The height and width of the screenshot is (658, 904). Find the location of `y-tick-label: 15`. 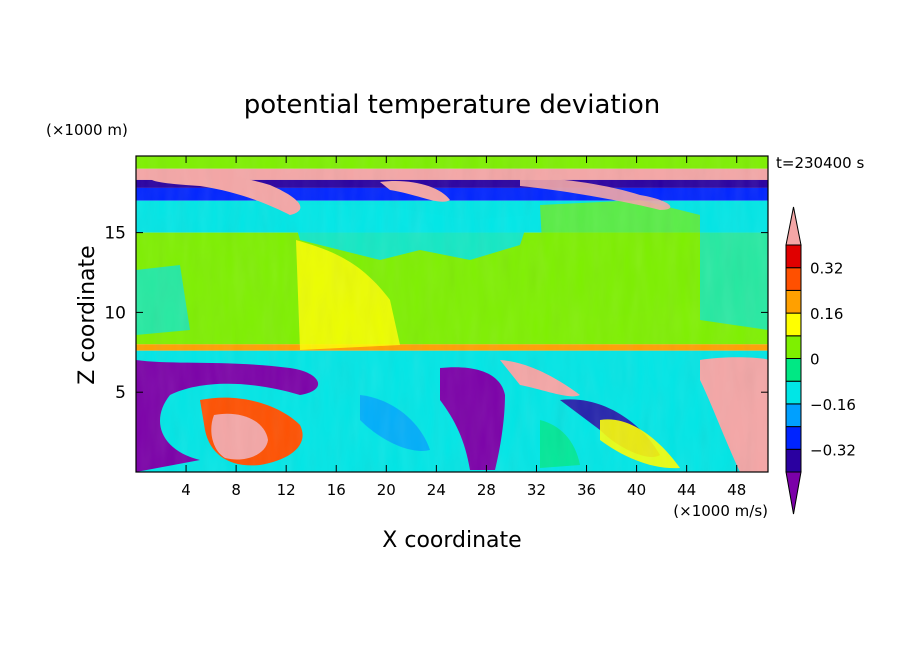

y-tick-label: 15 is located at coordinates (115, 234).